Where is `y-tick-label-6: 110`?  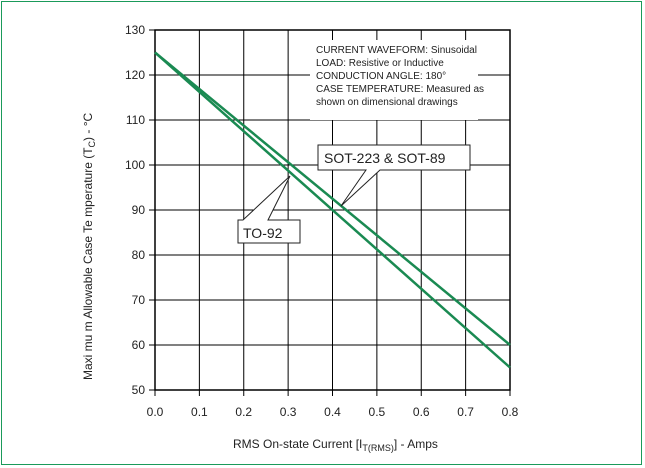 y-tick-label-6: 110 is located at coordinates (135, 120).